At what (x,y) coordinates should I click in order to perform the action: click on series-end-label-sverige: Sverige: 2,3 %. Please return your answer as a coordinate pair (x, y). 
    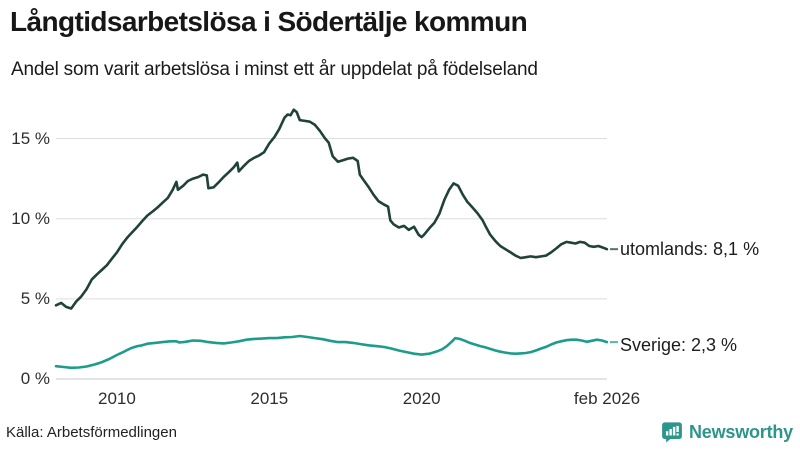
    Looking at the image, I should click on (679, 345).